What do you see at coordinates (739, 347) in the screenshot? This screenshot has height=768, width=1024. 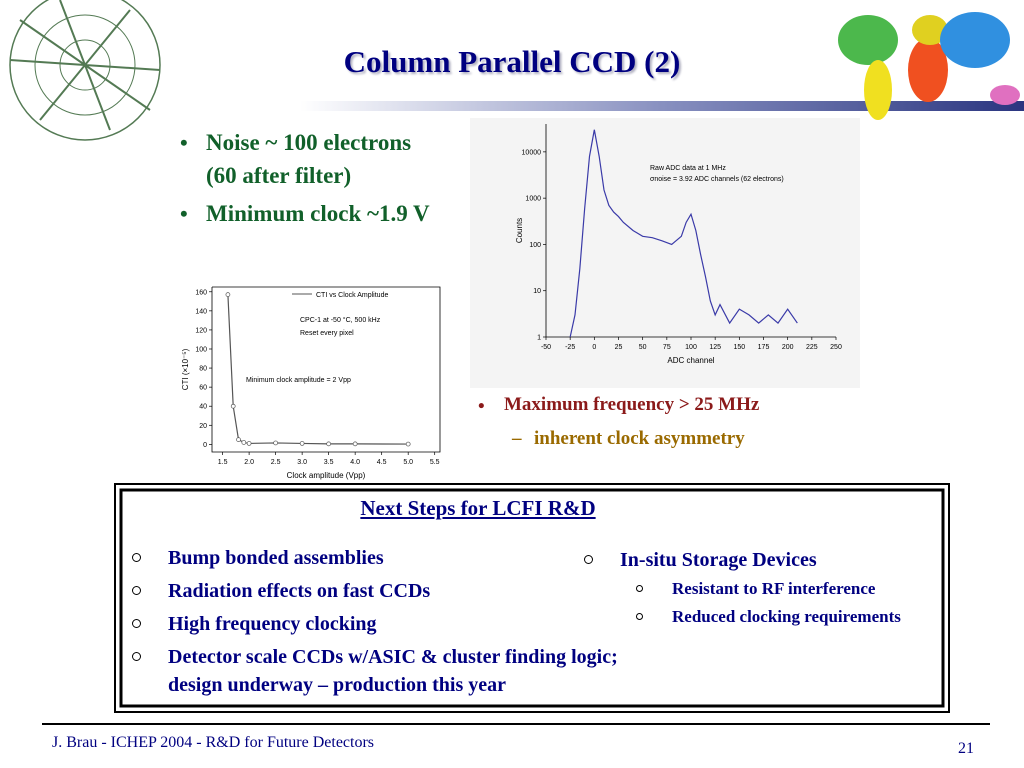 I see `x-tick-label: 150` at bounding box center [739, 347].